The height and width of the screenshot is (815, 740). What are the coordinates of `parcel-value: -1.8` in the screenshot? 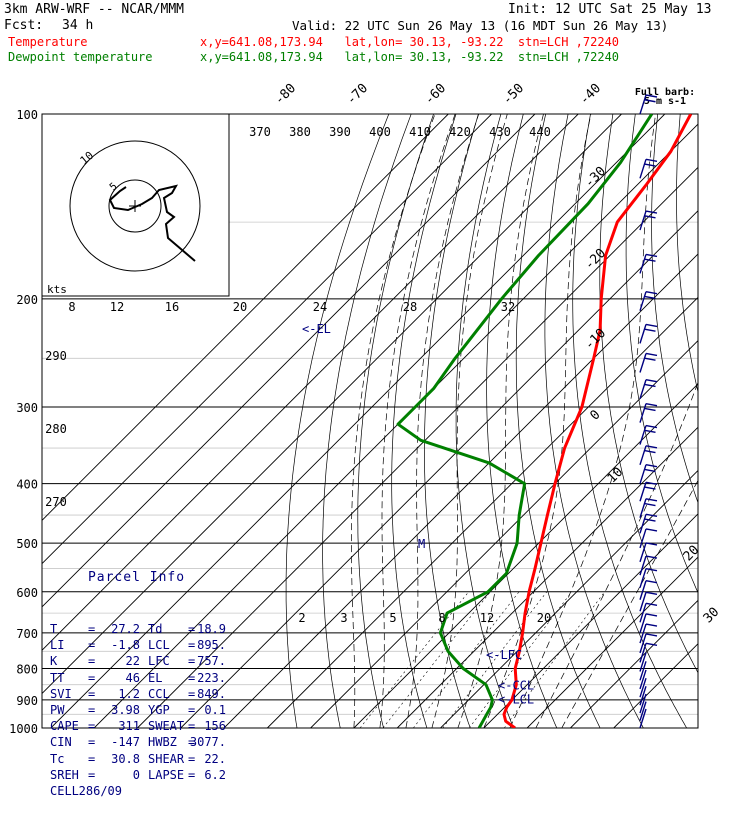 It's located at (112, 645).